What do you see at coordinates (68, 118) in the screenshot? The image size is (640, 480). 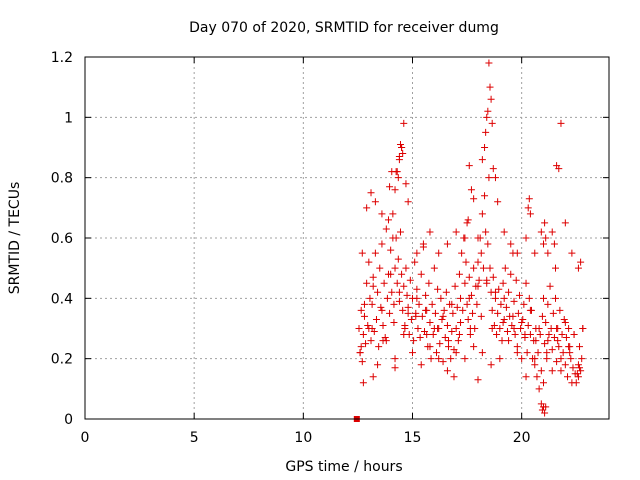 I see `y-tick-label: 1` at bounding box center [68, 118].